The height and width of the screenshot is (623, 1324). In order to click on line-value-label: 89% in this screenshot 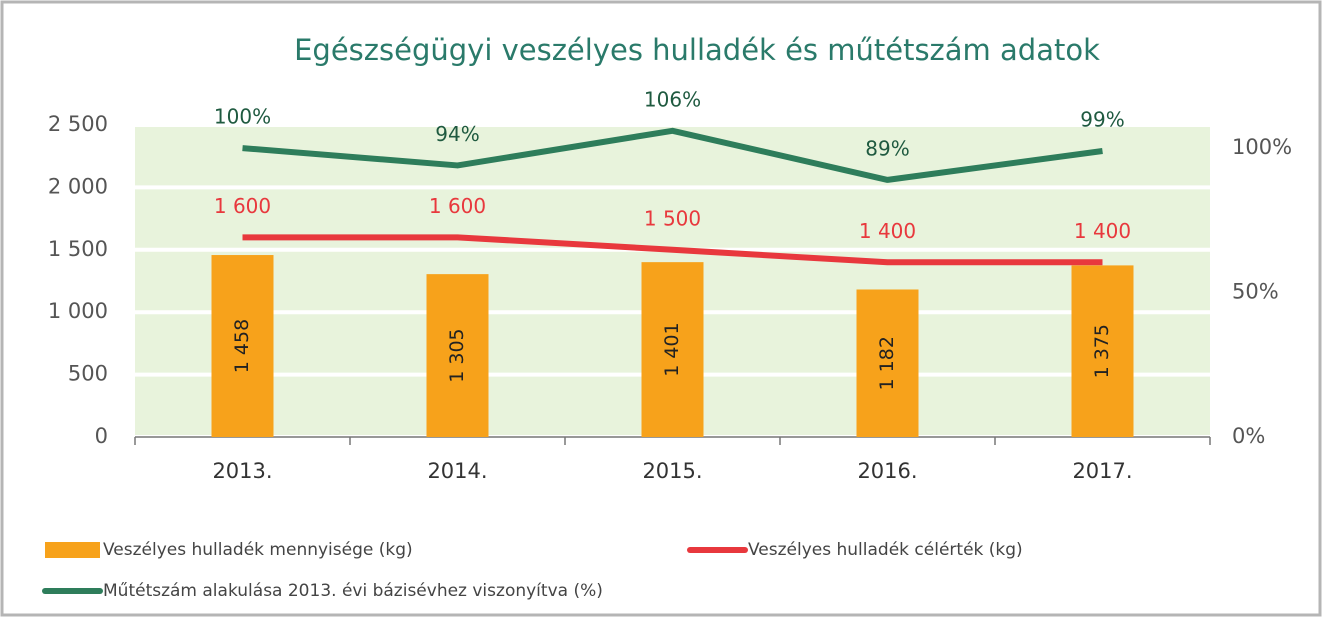, I will do `click(887, 148)`.